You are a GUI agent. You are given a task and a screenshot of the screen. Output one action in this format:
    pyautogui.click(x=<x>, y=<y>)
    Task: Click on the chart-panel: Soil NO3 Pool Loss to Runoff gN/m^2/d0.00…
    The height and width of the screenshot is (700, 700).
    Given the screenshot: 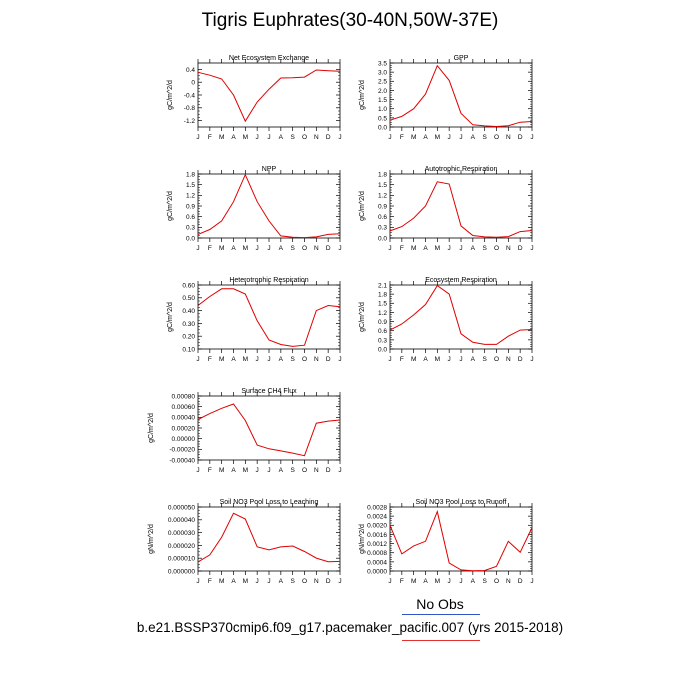 What is the action you would take?
    pyautogui.click(x=446, y=542)
    